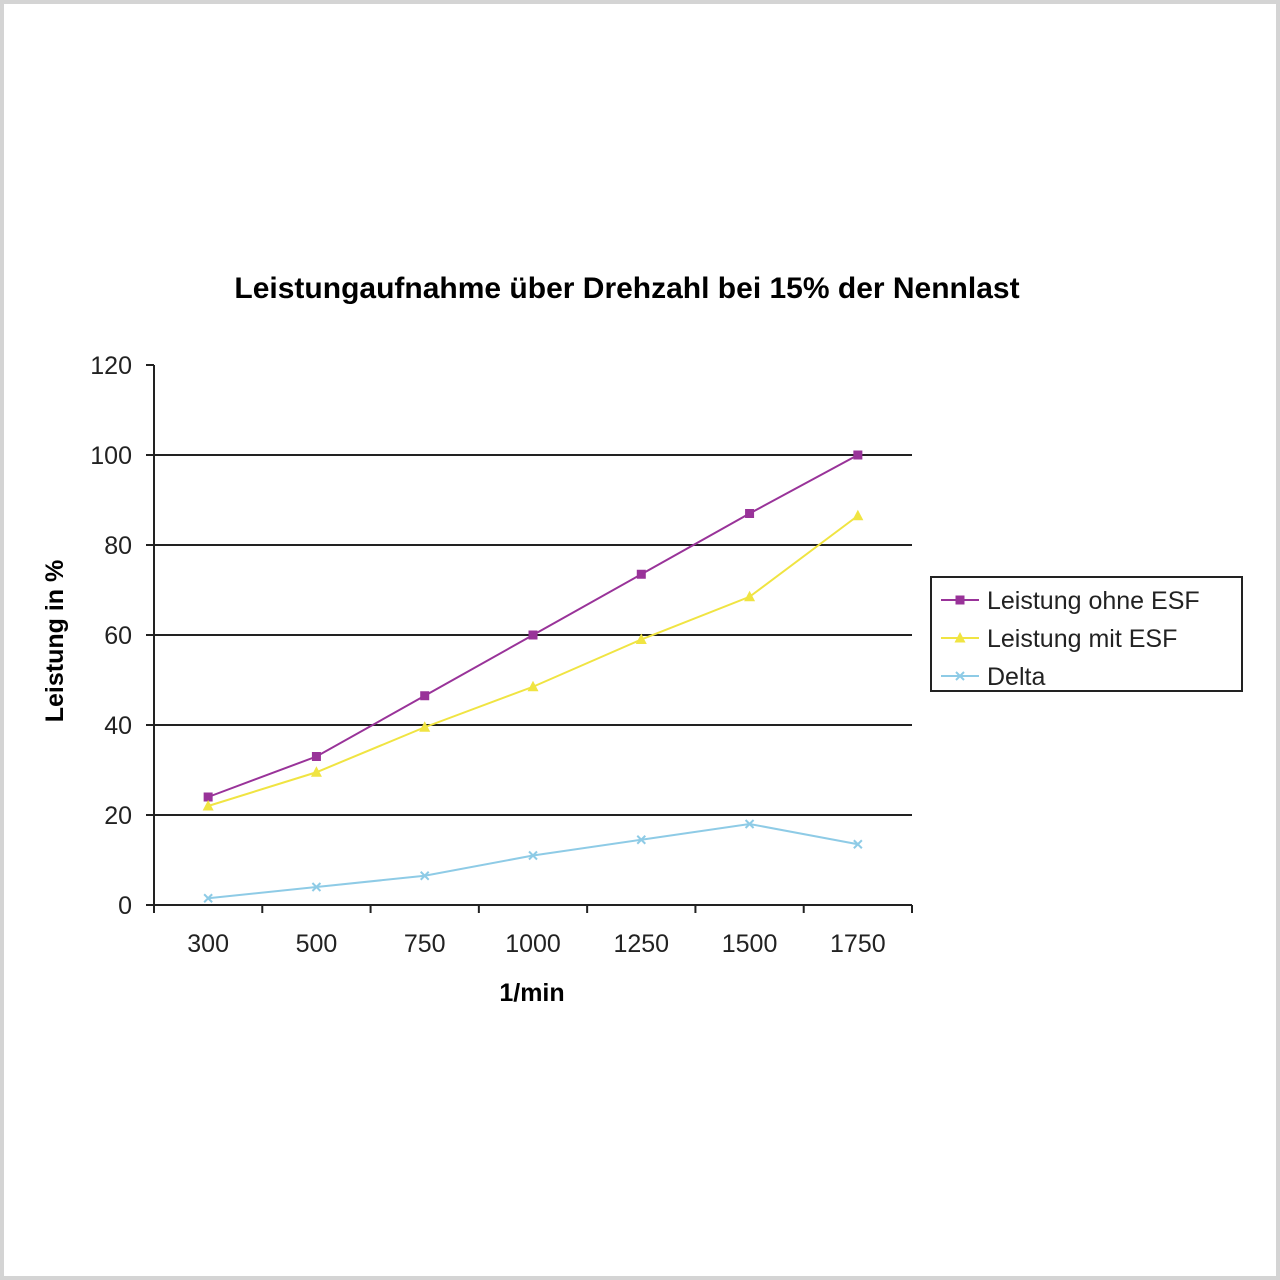 This screenshot has height=1280, width=1280. Describe the element at coordinates (208, 944) in the screenshot. I see `x-tick-label: 300` at that location.